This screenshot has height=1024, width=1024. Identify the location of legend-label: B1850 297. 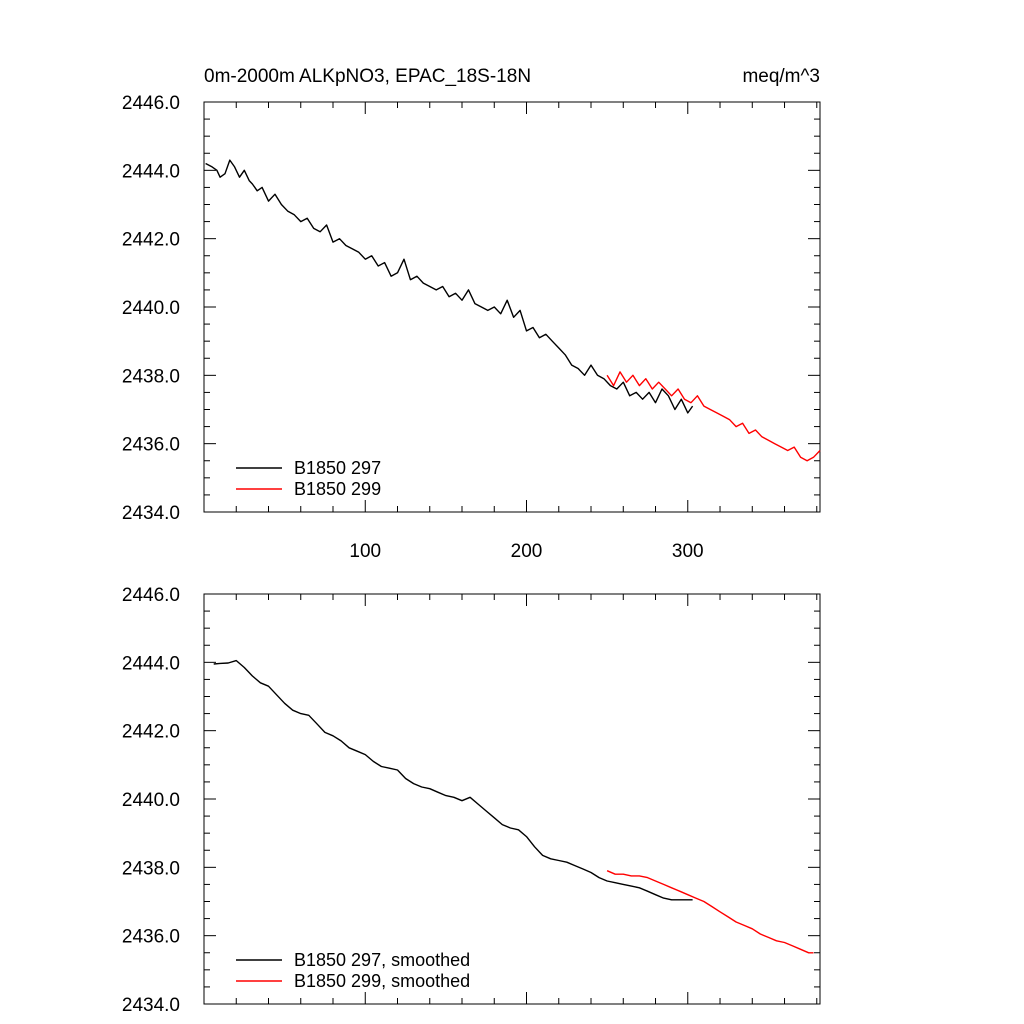
(337, 468).